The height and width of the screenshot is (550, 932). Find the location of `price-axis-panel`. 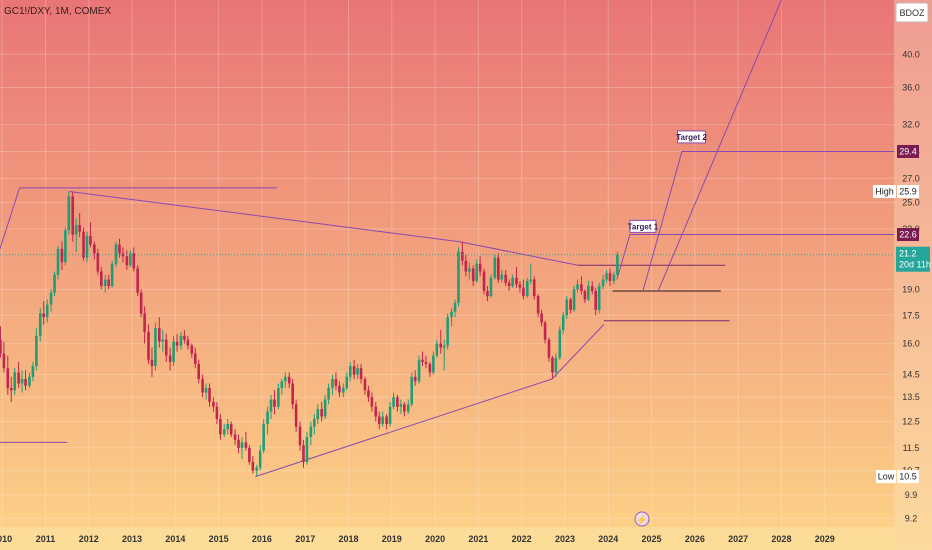

price-axis-panel is located at coordinates (913, 275).